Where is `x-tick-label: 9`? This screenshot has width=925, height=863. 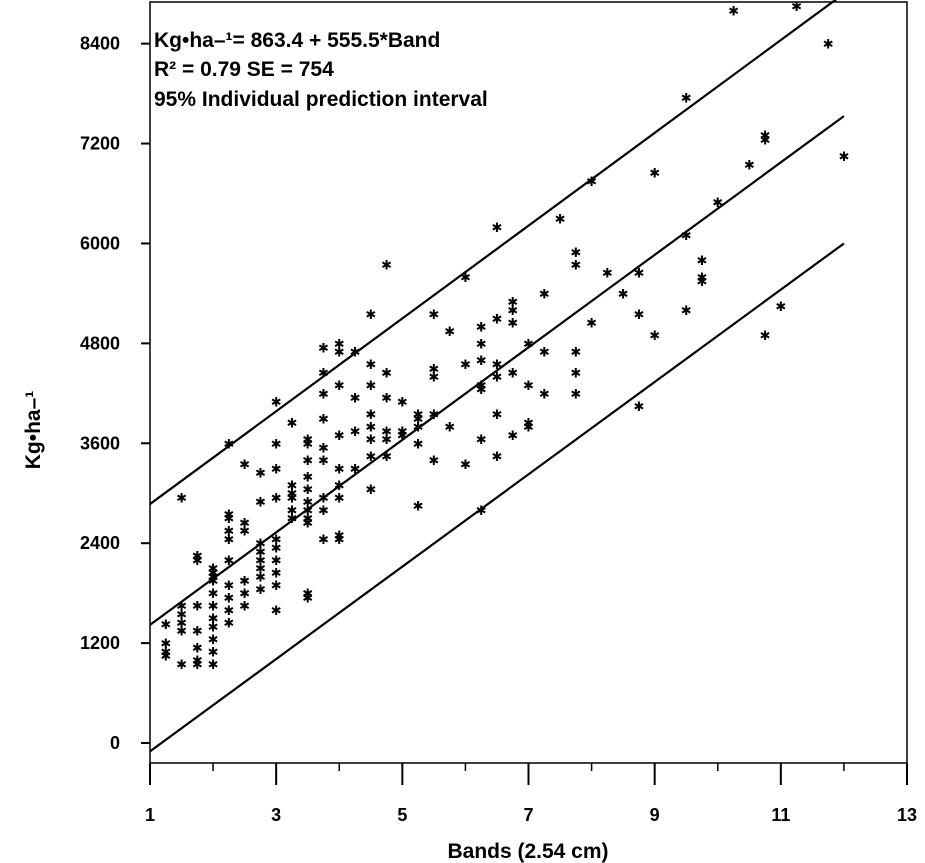 x-tick-label: 9 is located at coordinates (655, 815).